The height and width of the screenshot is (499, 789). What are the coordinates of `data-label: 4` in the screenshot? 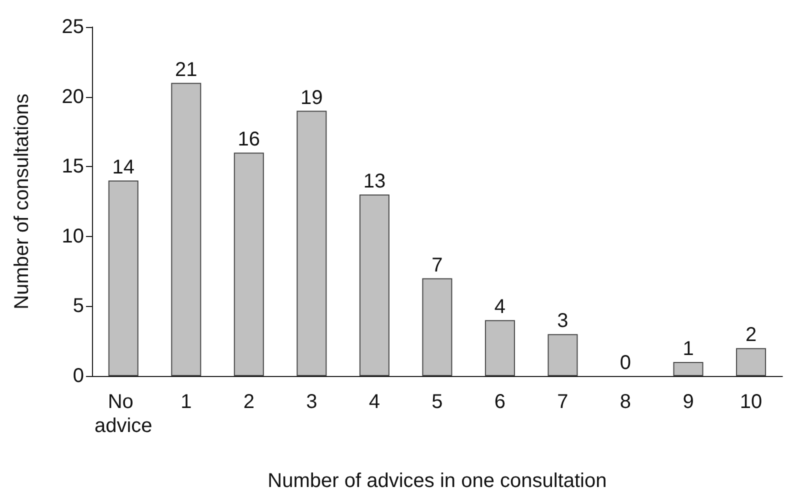 It's located at (500, 307).